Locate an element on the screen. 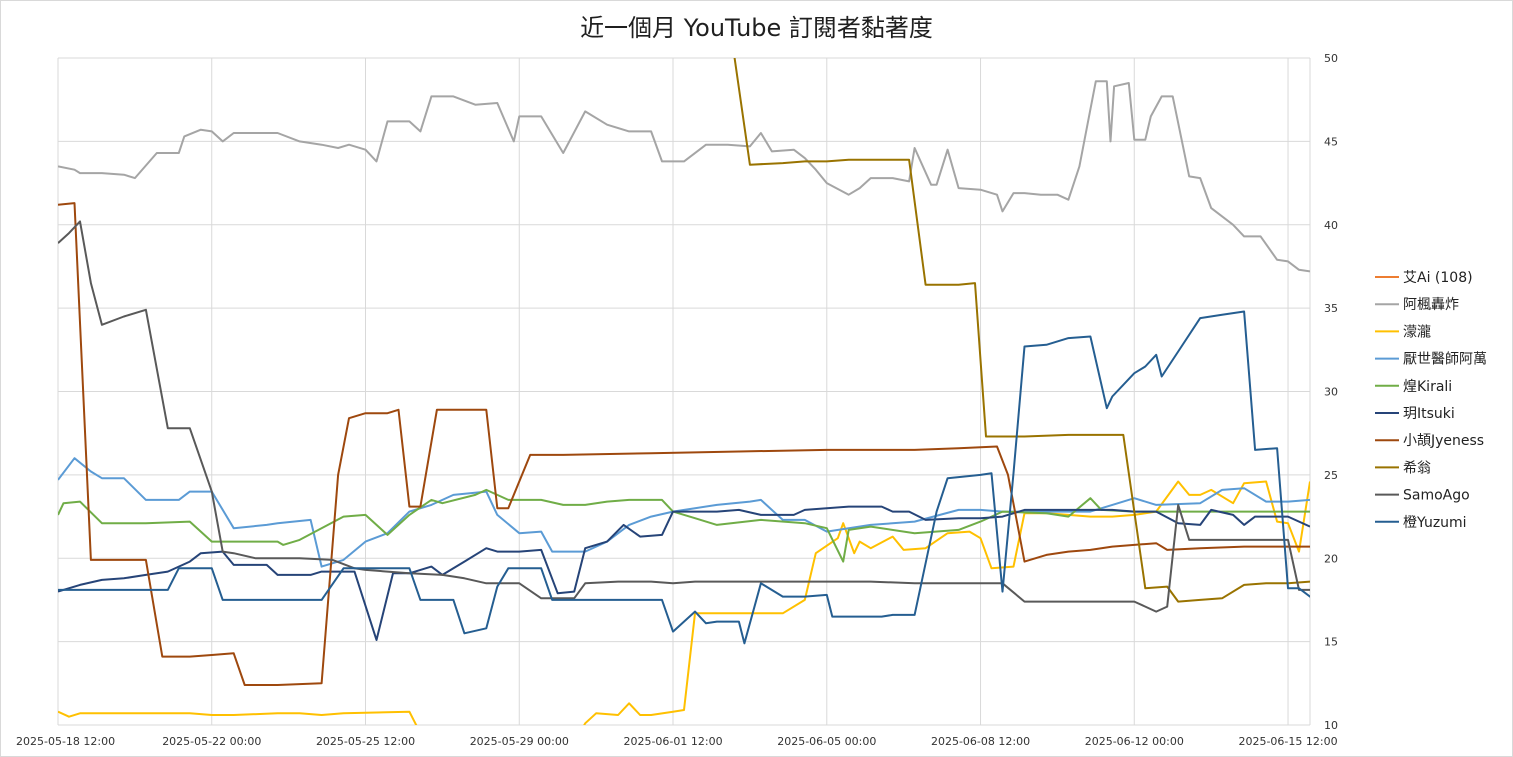  y-tick-label: 15 is located at coordinates (1331, 642).